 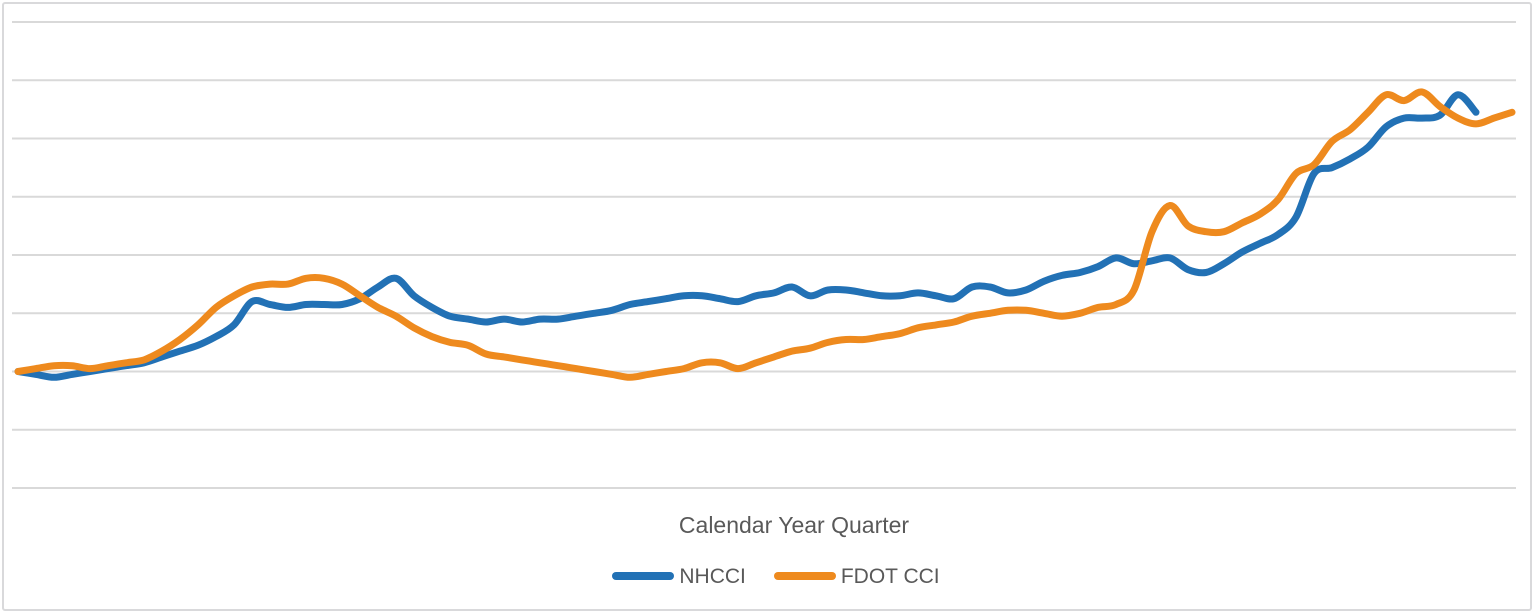 What do you see at coordinates (712, 576) in the screenshot?
I see `legend-label-nhcci: NHCCI` at bounding box center [712, 576].